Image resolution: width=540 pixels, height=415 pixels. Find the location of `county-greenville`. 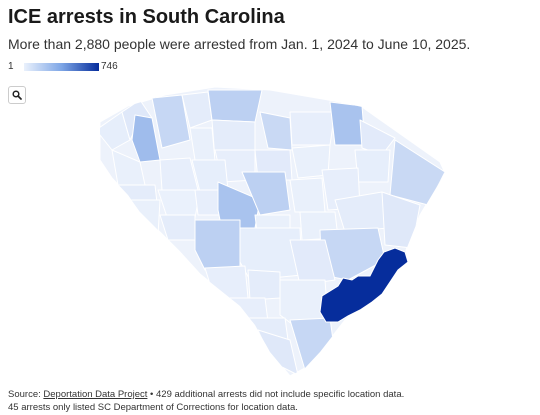

county-greenville is located at coordinates (146, 138).